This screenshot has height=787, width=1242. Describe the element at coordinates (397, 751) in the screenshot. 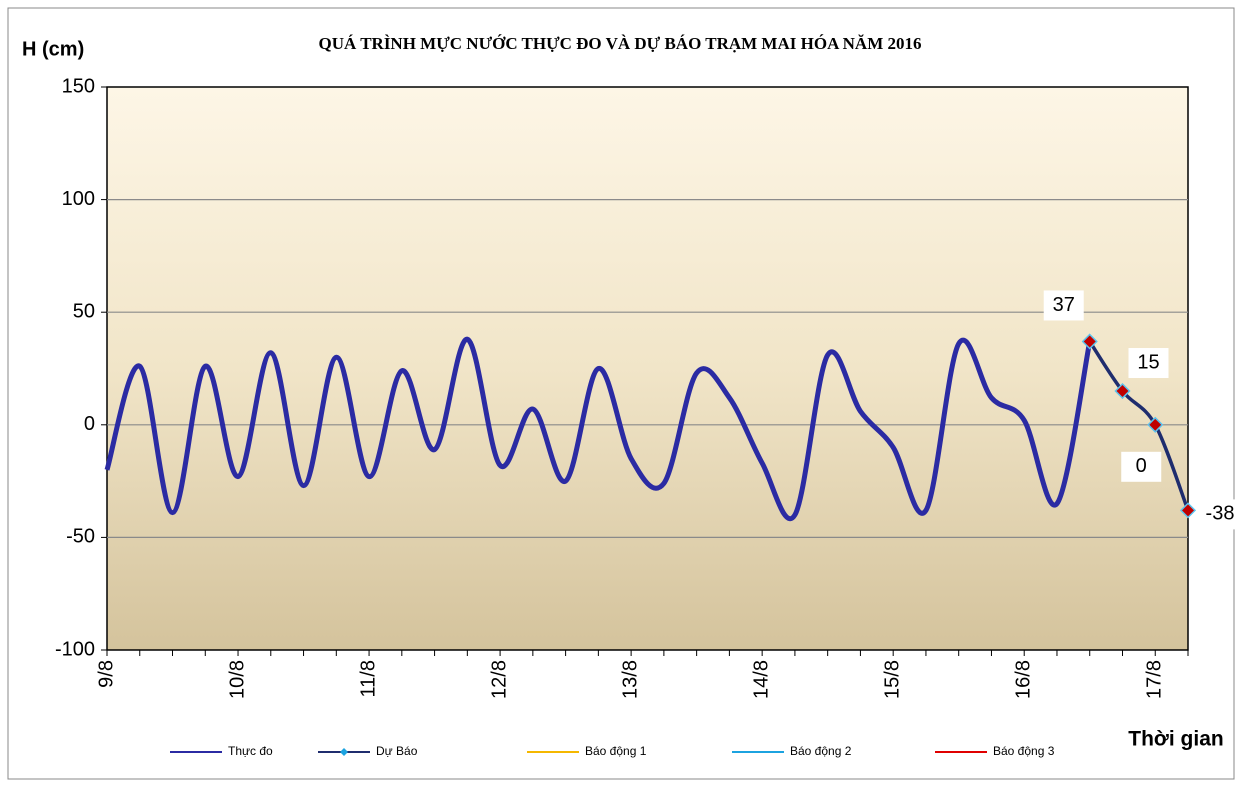

I see `legend-label: Dự Báo` at that location.